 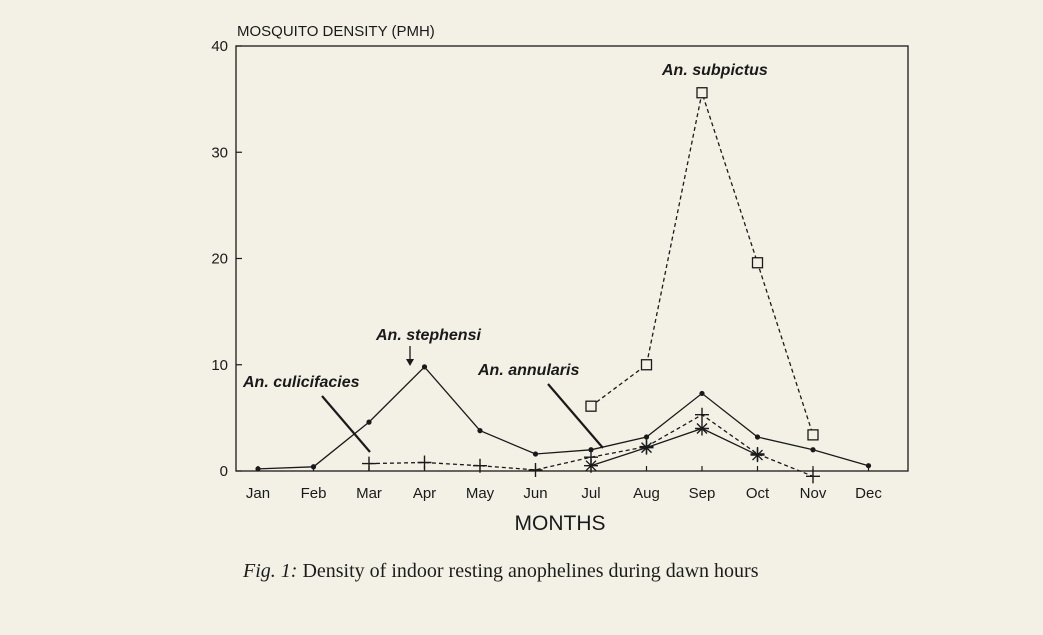 What do you see at coordinates (369, 463) in the screenshot?
I see `data-point-an-culicifacies-mar` at bounding box center [369, 463].